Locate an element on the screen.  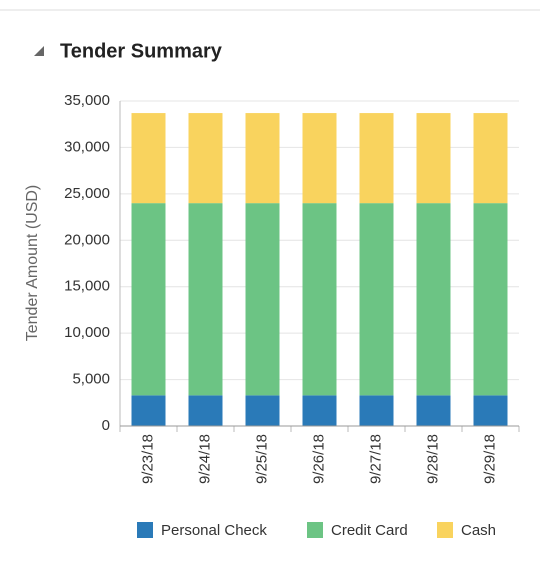
x-tick-label: 9/23/18 is located at coordinates (147, 459).